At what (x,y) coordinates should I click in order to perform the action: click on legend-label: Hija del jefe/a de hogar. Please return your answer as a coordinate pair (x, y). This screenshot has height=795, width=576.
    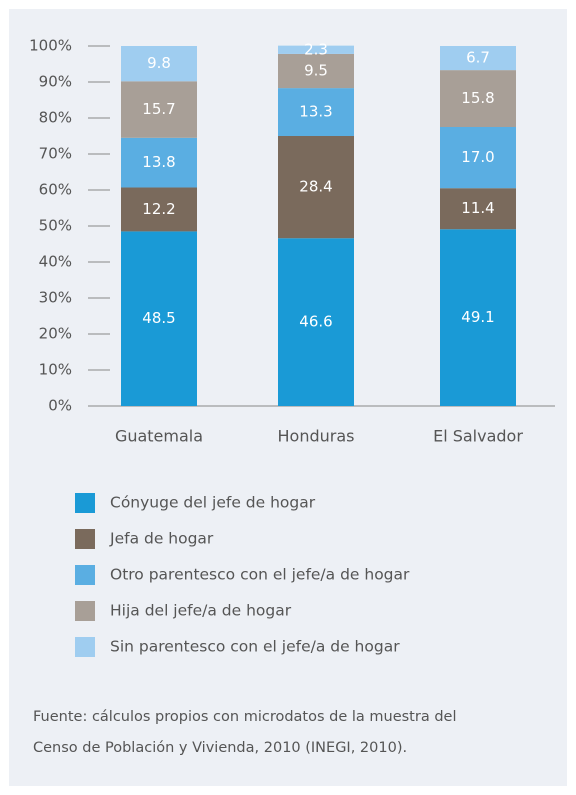
    Looking at the image, I should click on (201, 611).